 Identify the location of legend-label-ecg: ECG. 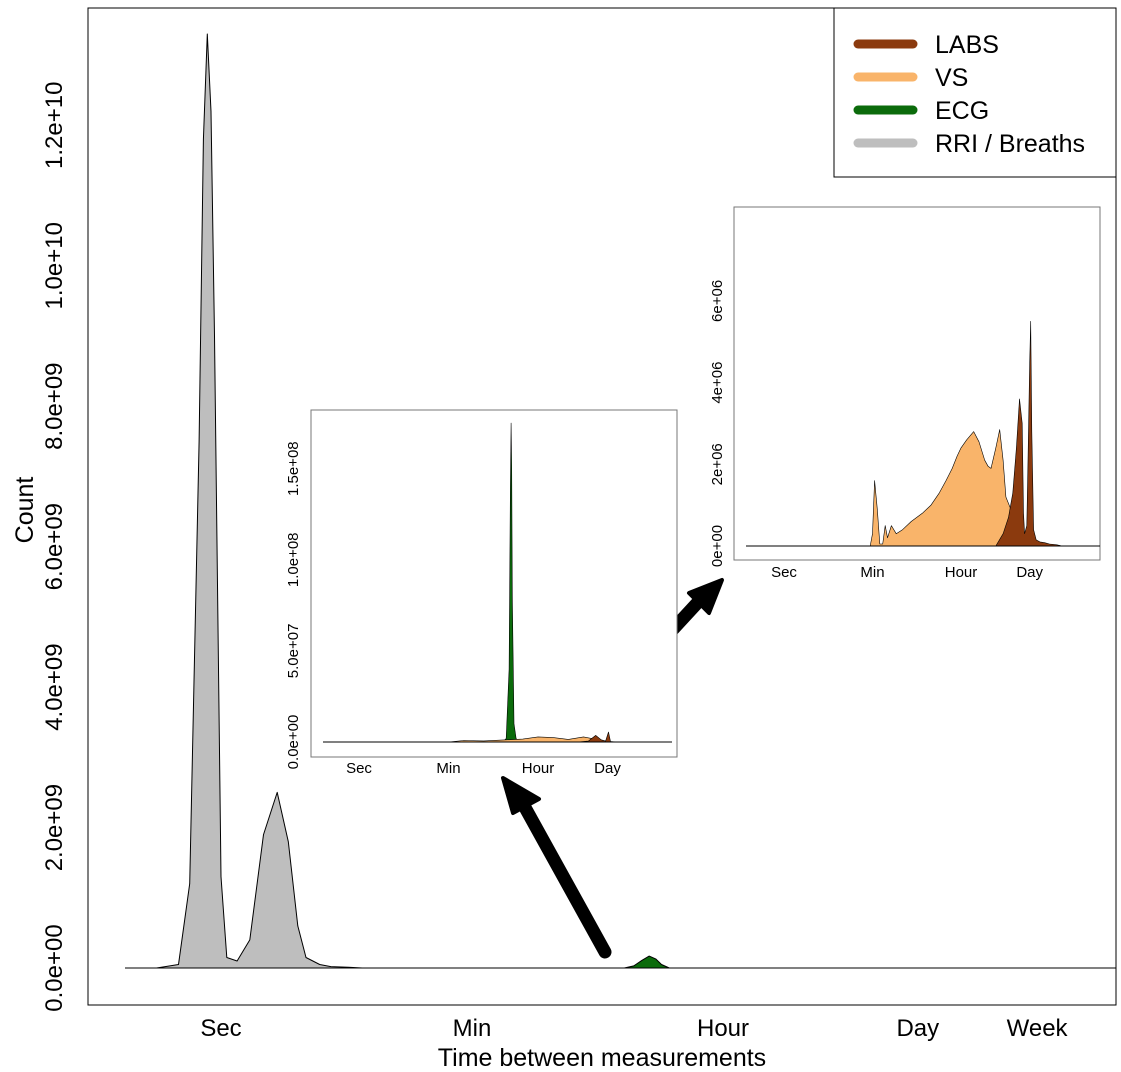
(962, 111).